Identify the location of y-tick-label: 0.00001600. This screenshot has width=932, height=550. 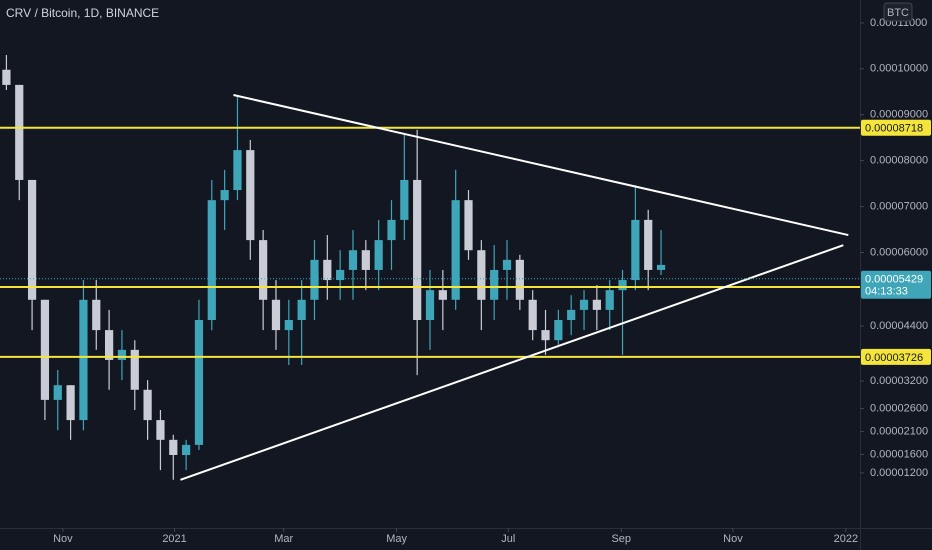
(899, 454).